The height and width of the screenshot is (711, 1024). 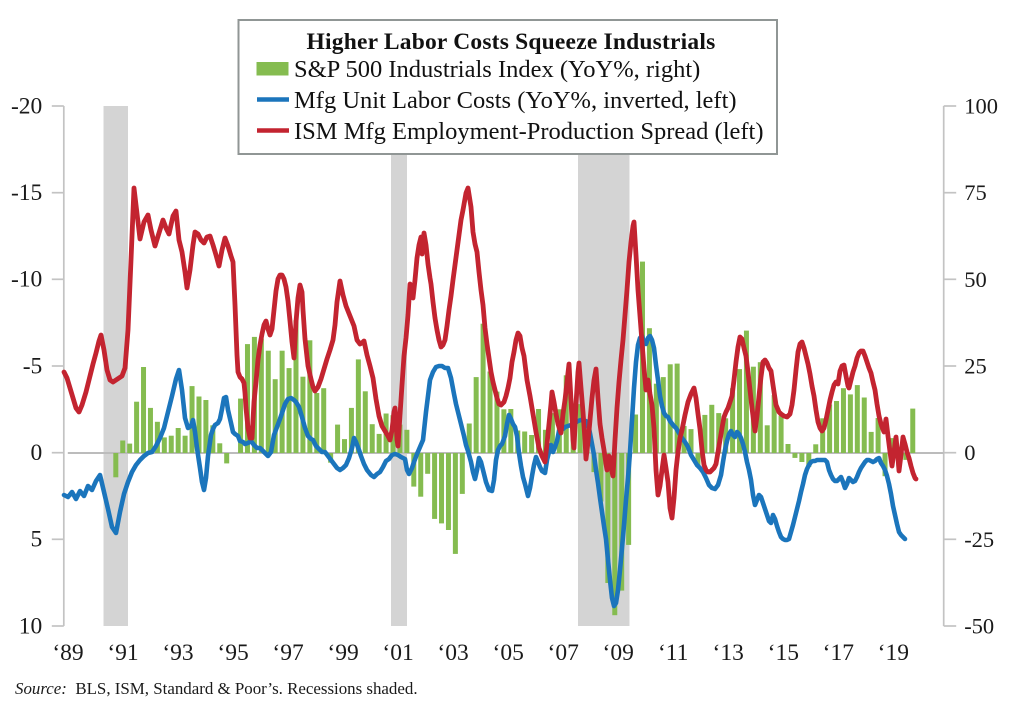 I want to click on svg-text: 5, so click(x=37, y=540).